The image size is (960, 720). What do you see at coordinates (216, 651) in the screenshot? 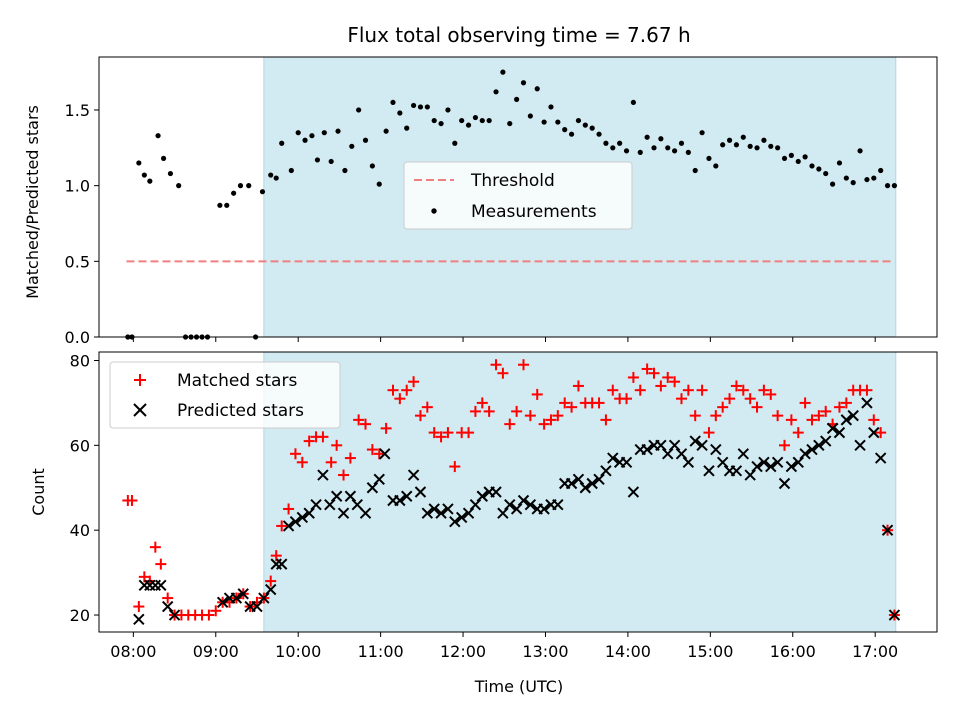
I see `x-tick-label: 09:00` at bounding box center [216, 651].